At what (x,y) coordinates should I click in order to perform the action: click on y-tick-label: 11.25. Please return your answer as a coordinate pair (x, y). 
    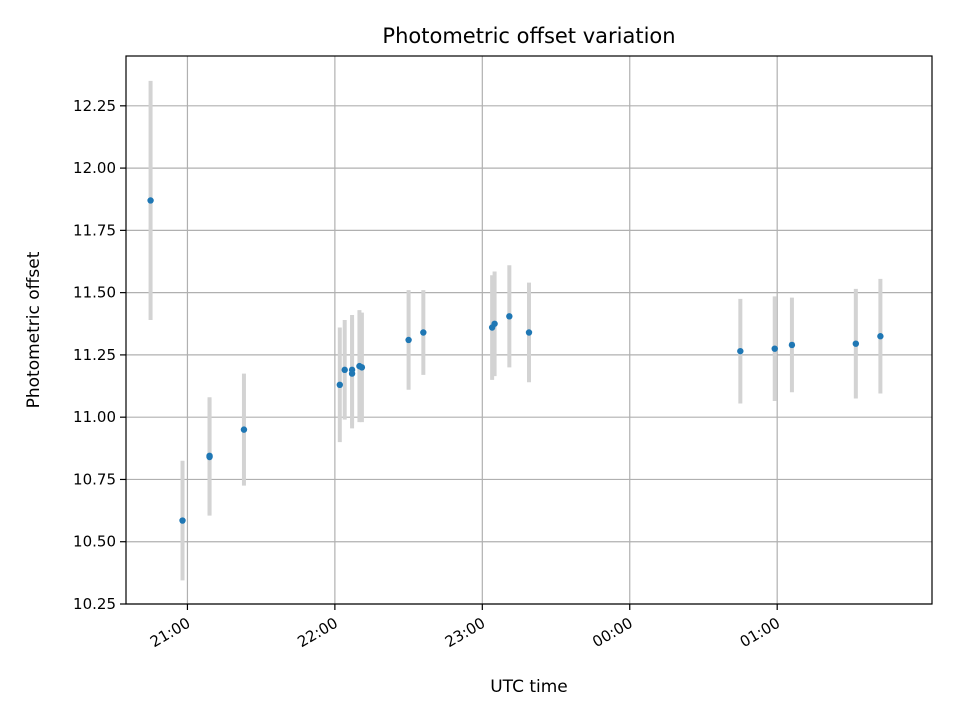
    Looking at the image, I should click on (94, 355).